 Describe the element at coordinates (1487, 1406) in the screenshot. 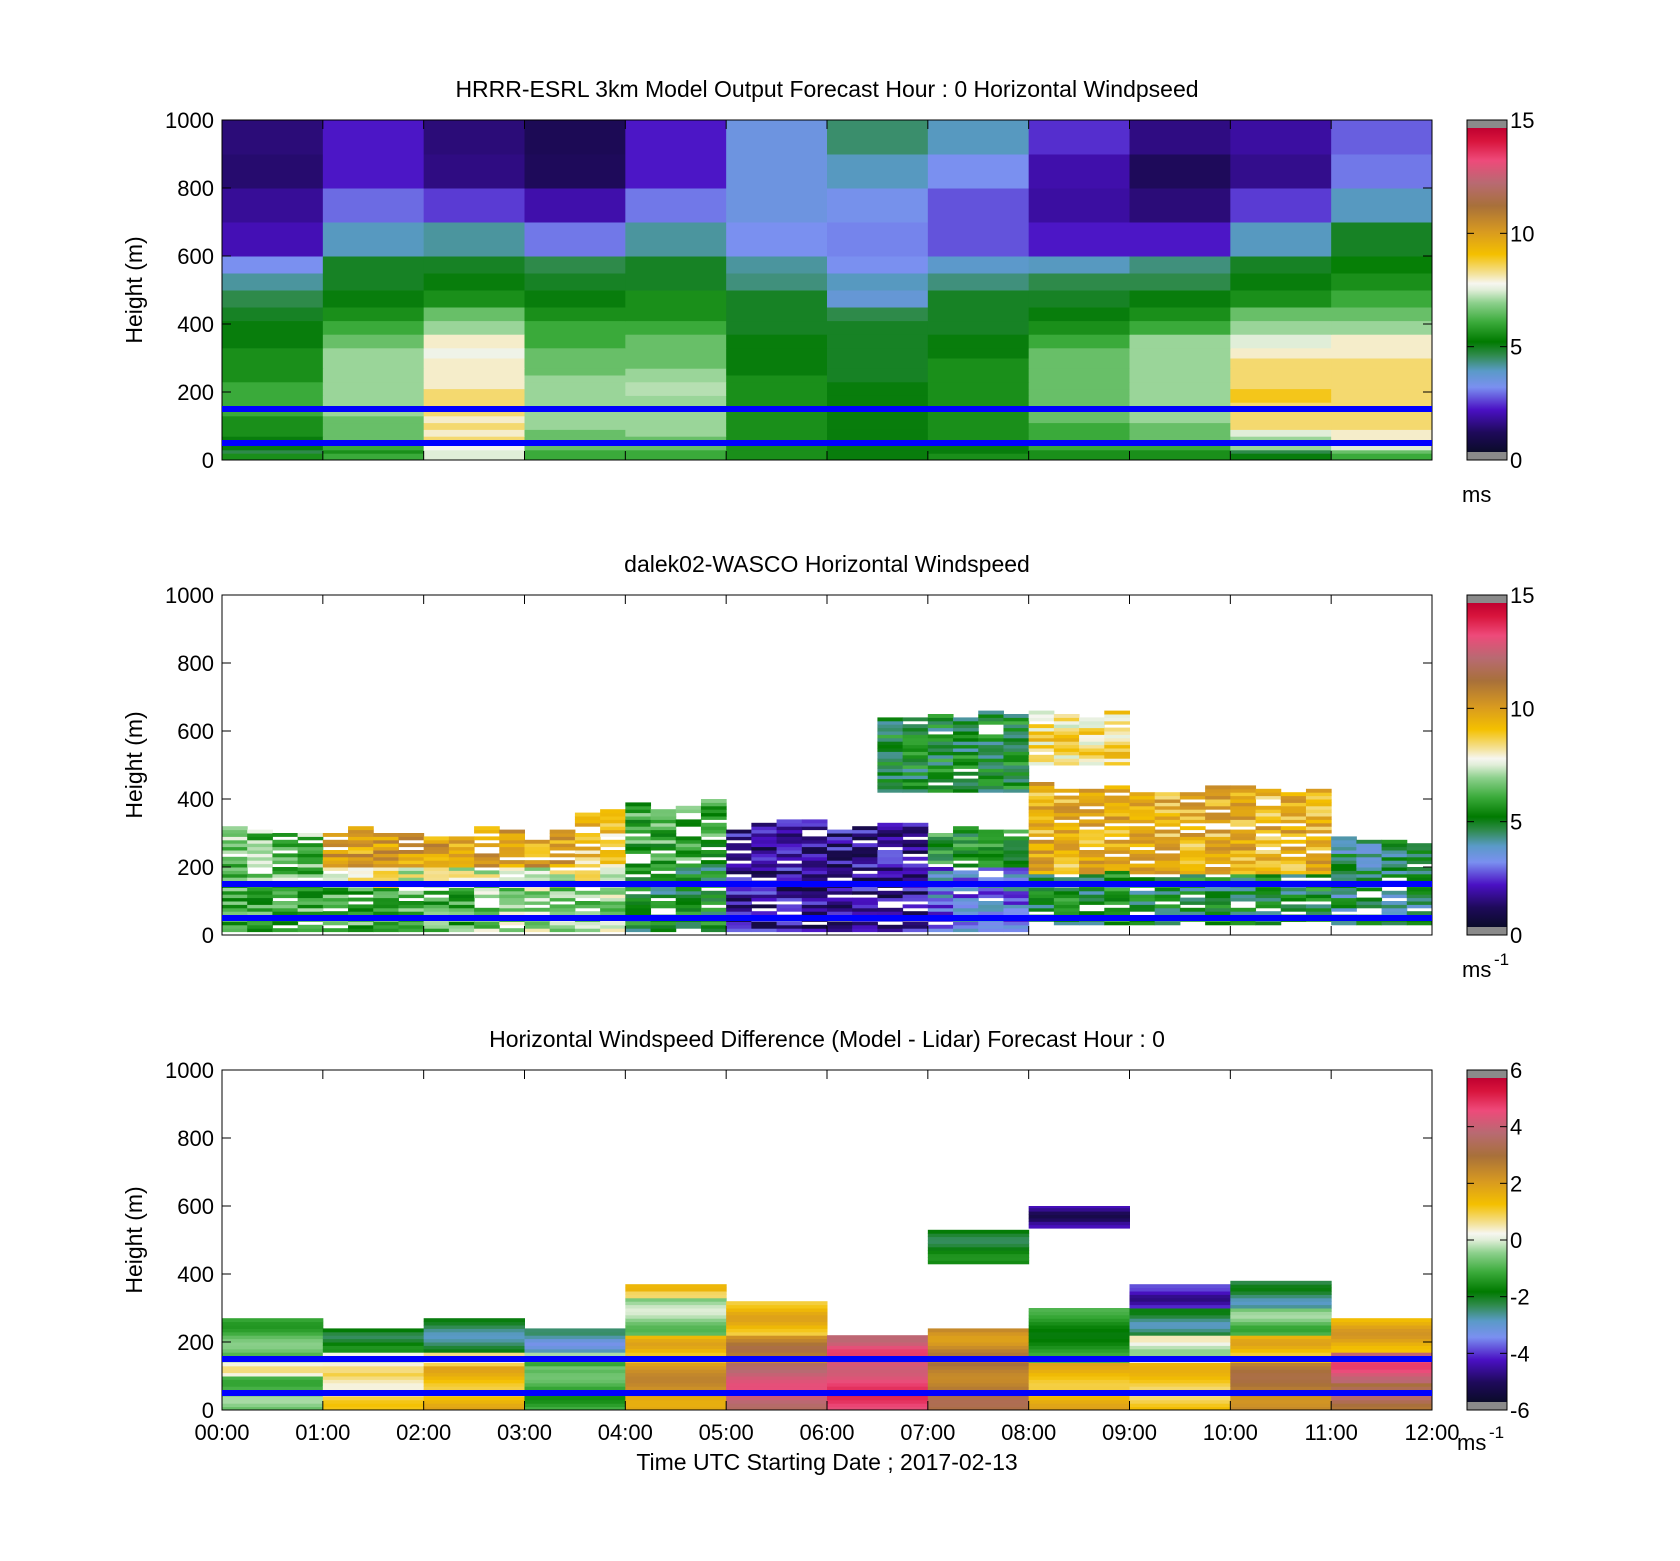

I see `colorbar-under-swatch` at that location.